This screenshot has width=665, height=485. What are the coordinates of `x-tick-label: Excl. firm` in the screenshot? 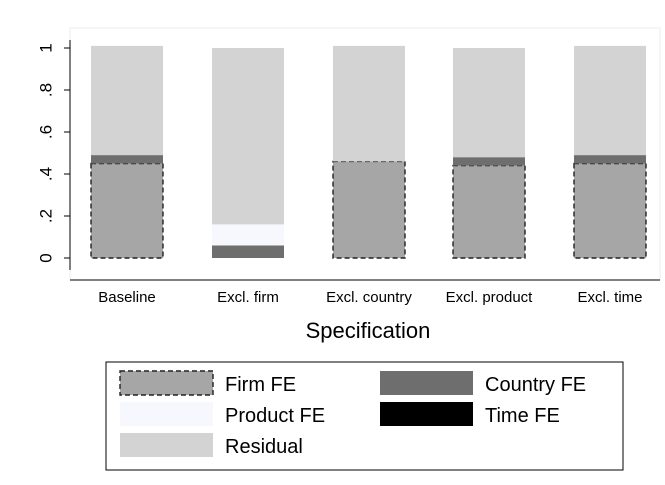 It's located at (248, 297).